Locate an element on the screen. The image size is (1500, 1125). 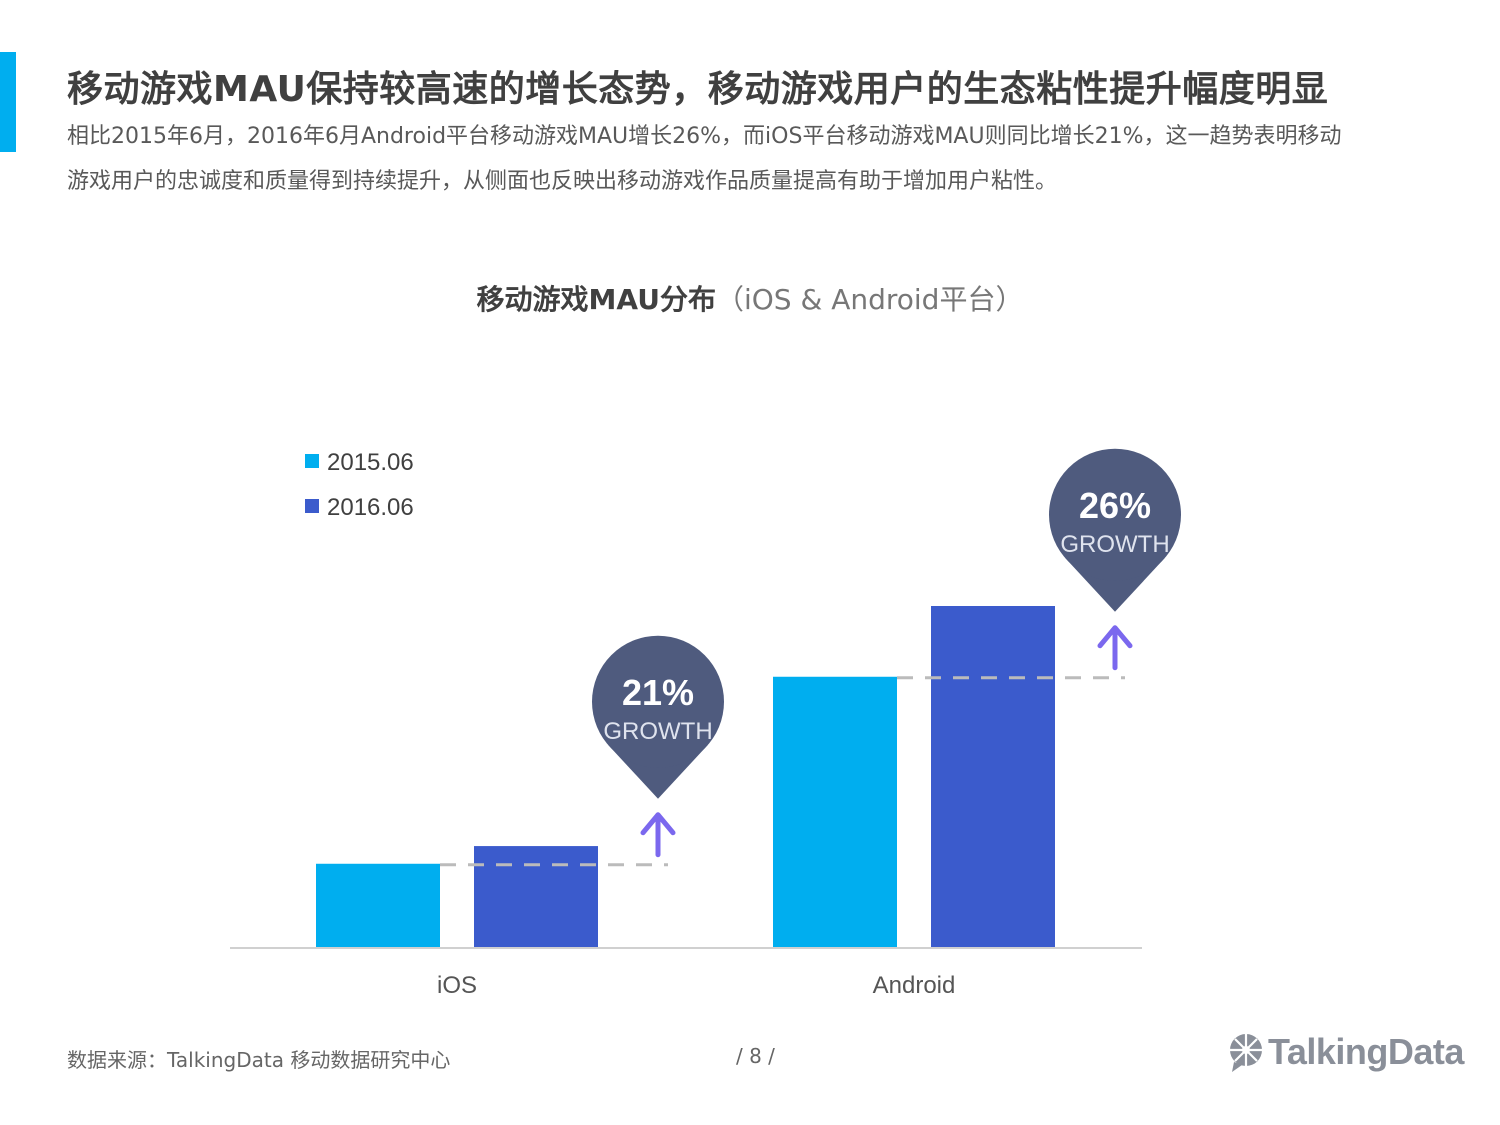
x-tick-label-ios: iOS is located at coordinates (457, 985).